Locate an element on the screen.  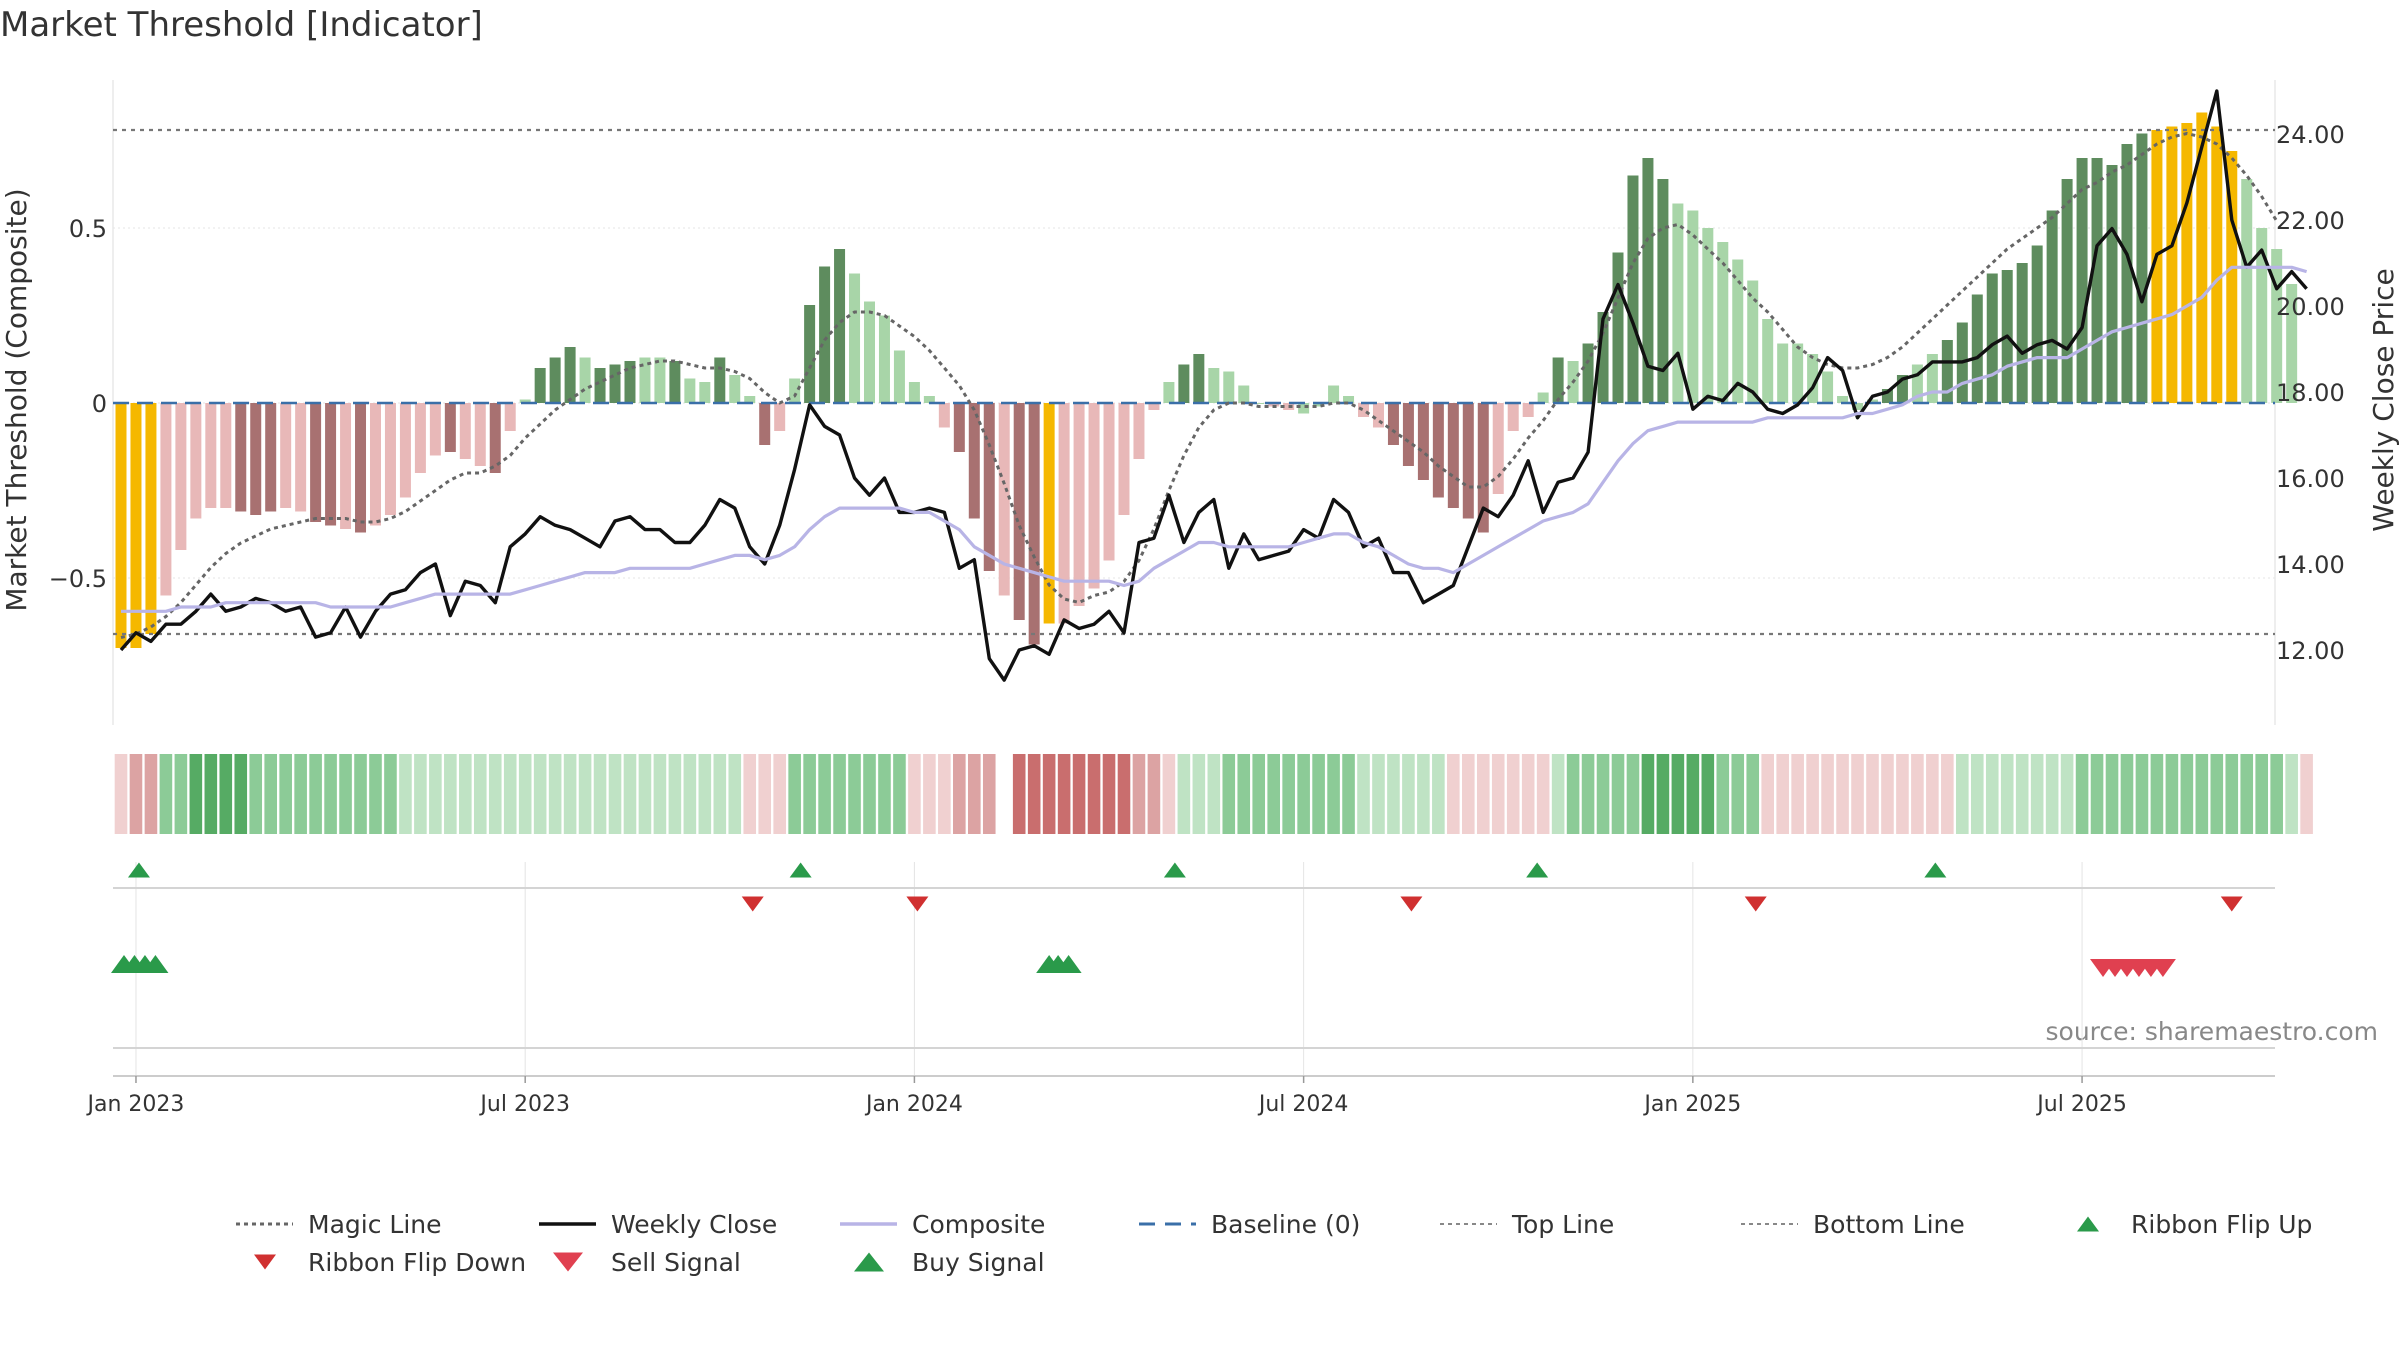
x-tick-label: Jul 2024 is located at coordinates (1303, 1104).